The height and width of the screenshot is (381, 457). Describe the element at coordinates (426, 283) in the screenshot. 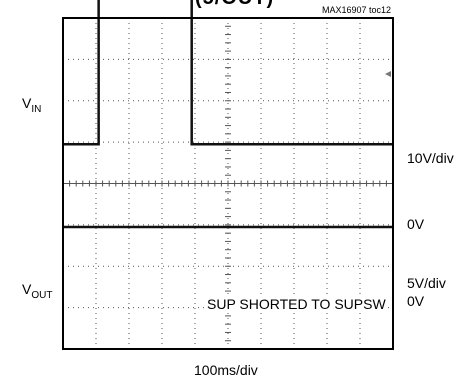

I see `vout-scale-label: 5V/div` at that location.